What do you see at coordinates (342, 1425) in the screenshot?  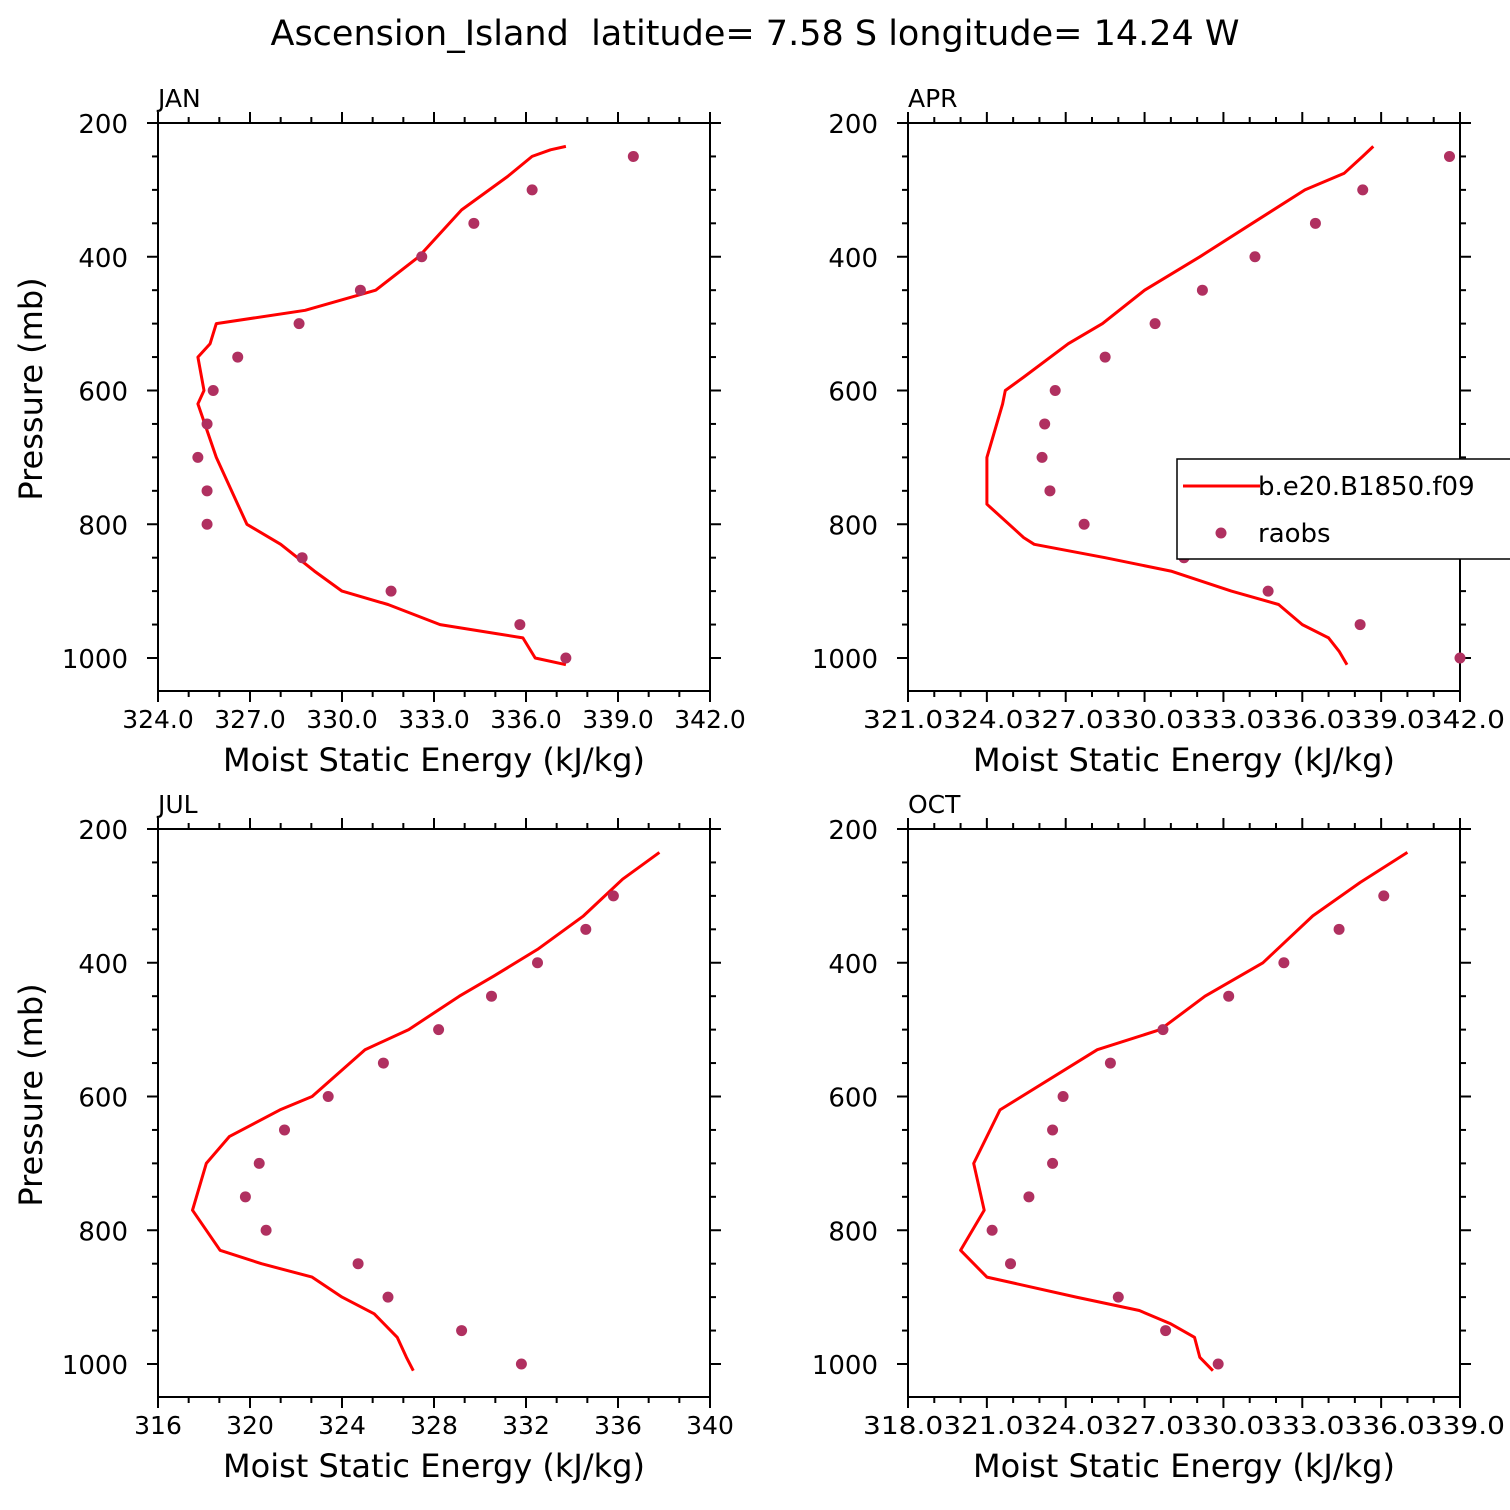 I see `x-tick-label: 324` at bounding box center [342, 1425].